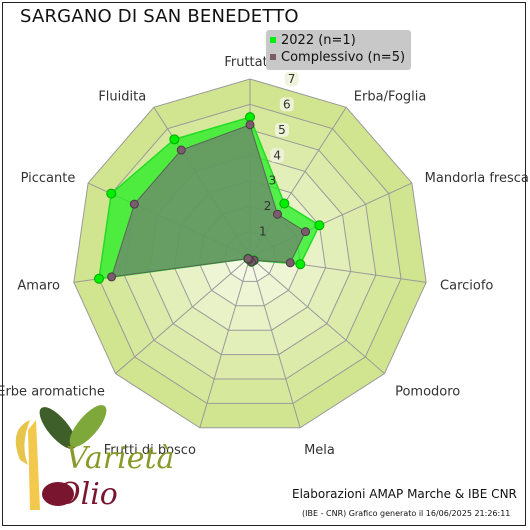 The image size is (530, 530). Describe the element at coordinates (150, 450) in the screenshot. I see `category-label-6: Frutti di bosco` at that location.